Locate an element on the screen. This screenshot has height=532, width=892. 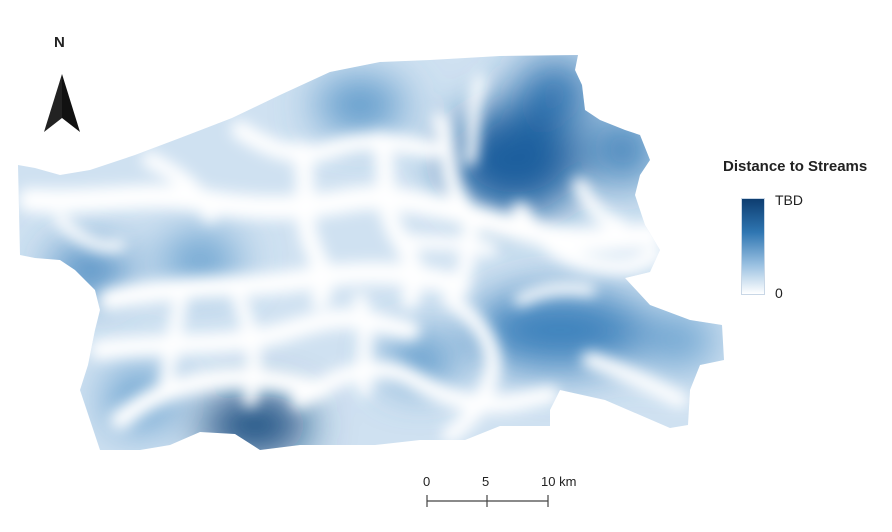
legend-color-ramp is located at coordinates (753, 246).